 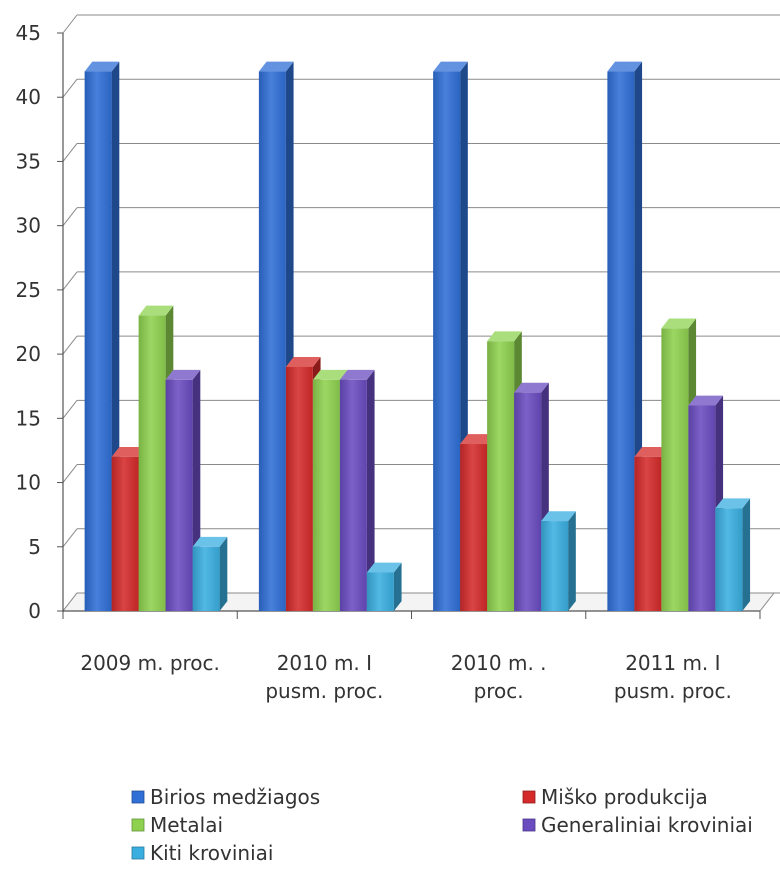 I want to click on legend-item: Generaliniai kroviniai, so click(x=637, y=825).